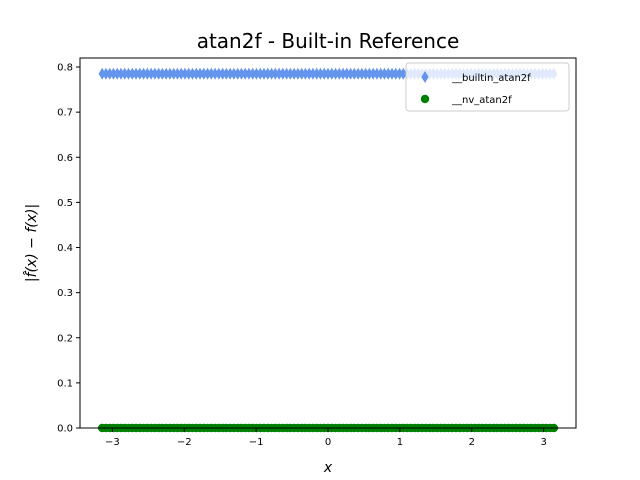  I want to click on x-tick-label: 1, so click(400, 442).